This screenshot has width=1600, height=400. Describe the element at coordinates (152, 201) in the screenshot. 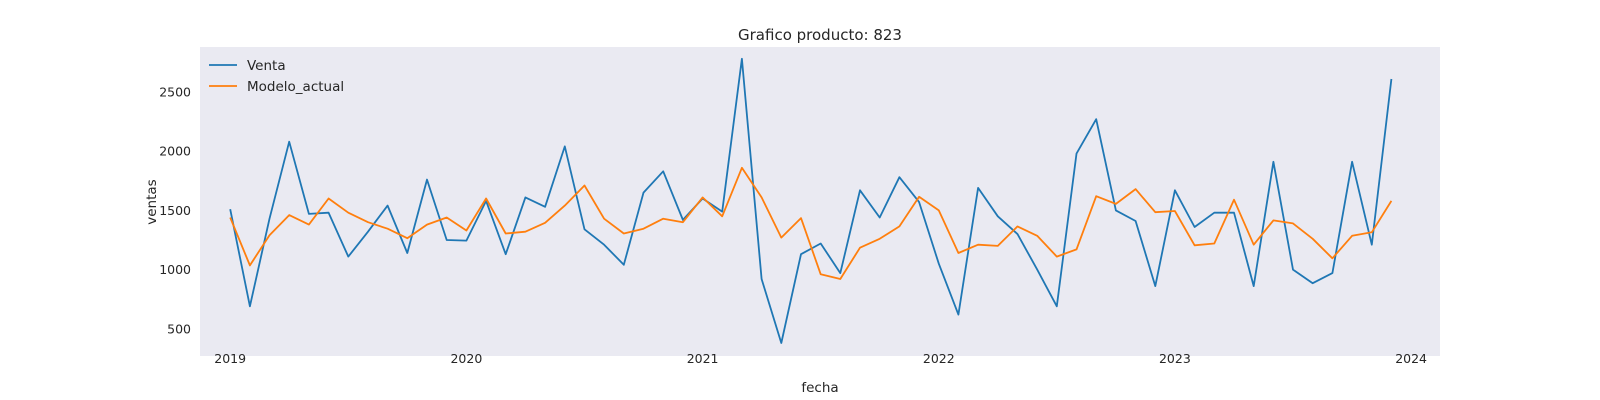

I see `y-axis-label: ventas` at that location.